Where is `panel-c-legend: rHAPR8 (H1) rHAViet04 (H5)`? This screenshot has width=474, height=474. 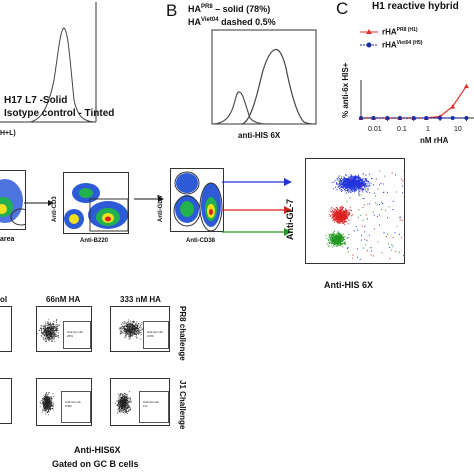 panel-c-legend: rHAPR8 (H1) rHAViet04 (H5) is located at coordinates (417, 43).